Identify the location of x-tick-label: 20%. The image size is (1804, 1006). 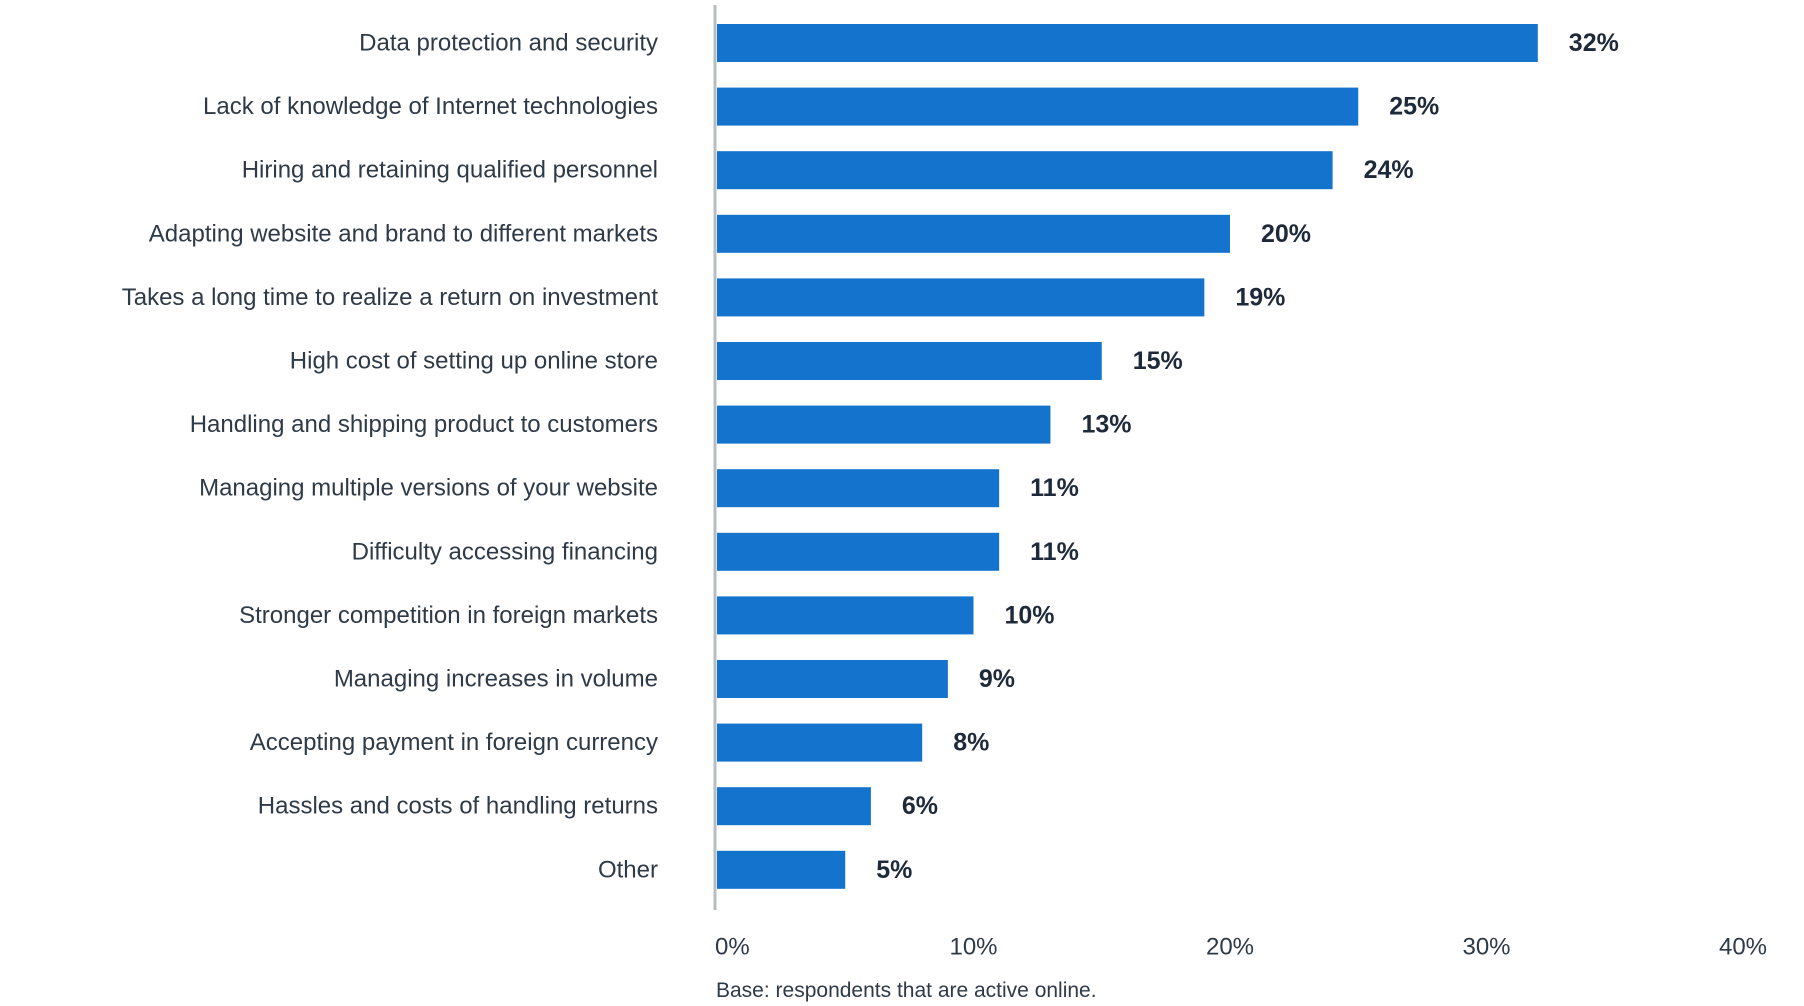
(1230, 947).